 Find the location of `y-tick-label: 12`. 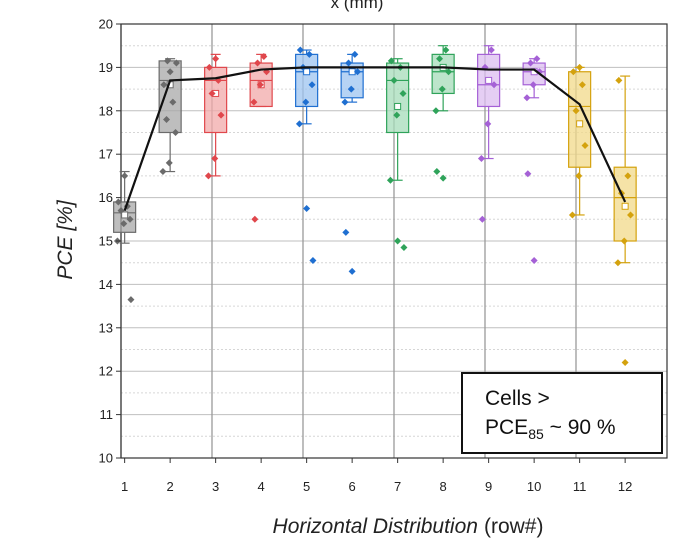

y-tick-label: 12 is located at coordinates (106, 371).